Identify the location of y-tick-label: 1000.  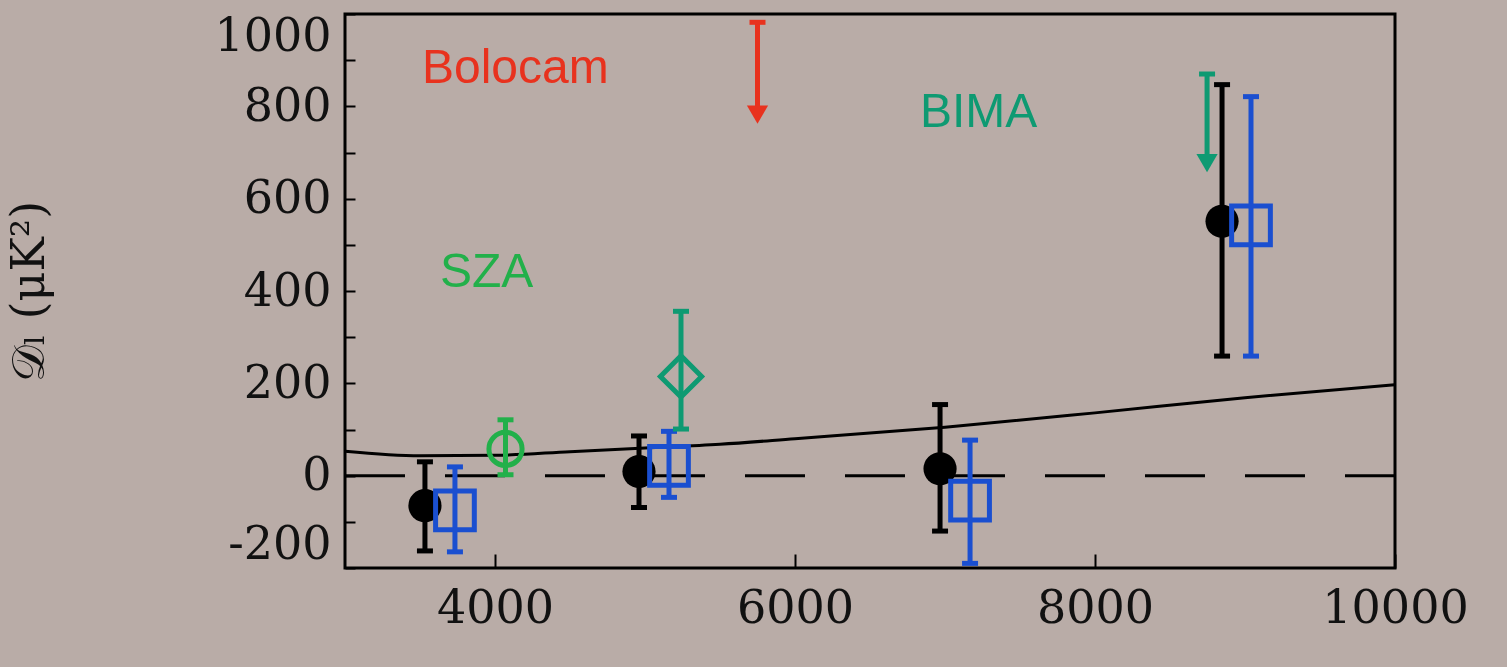
(273, 34).